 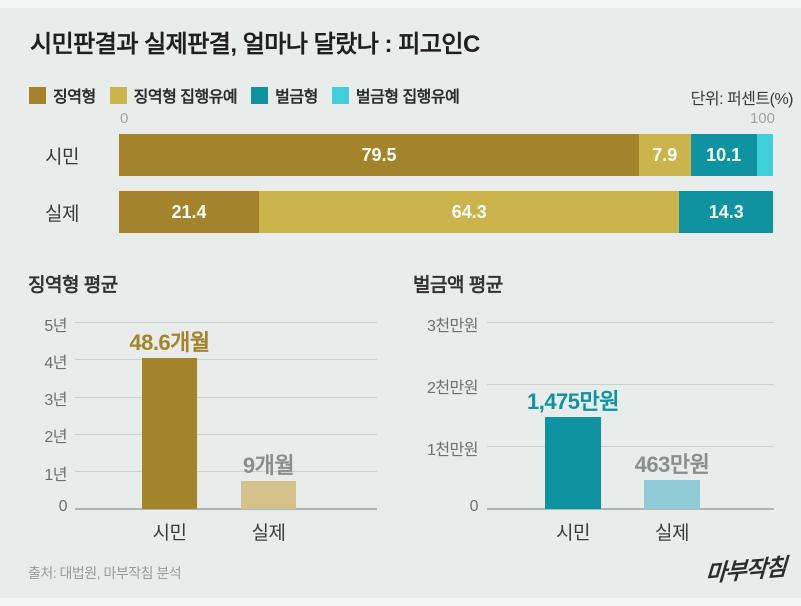 I want to click on legend-label: 벌금형 집행유예, so click(x=407, y=97).